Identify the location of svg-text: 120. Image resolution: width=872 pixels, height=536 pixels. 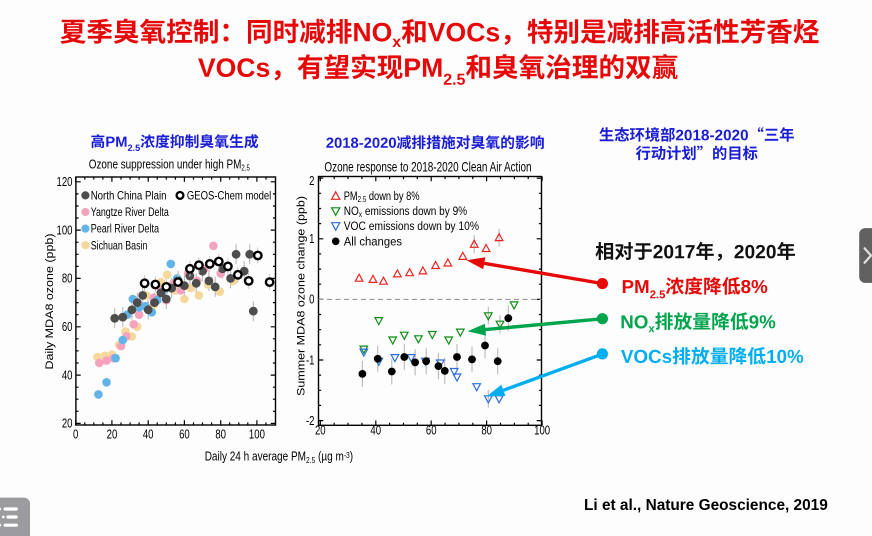
(65, 183).